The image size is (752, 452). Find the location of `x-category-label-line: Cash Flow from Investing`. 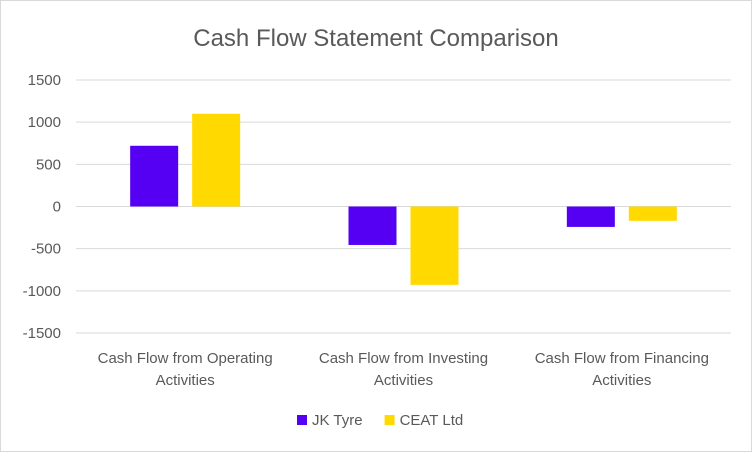

x-category-label-line: Cash Flow from Investing is located at coordinates (403, 358).